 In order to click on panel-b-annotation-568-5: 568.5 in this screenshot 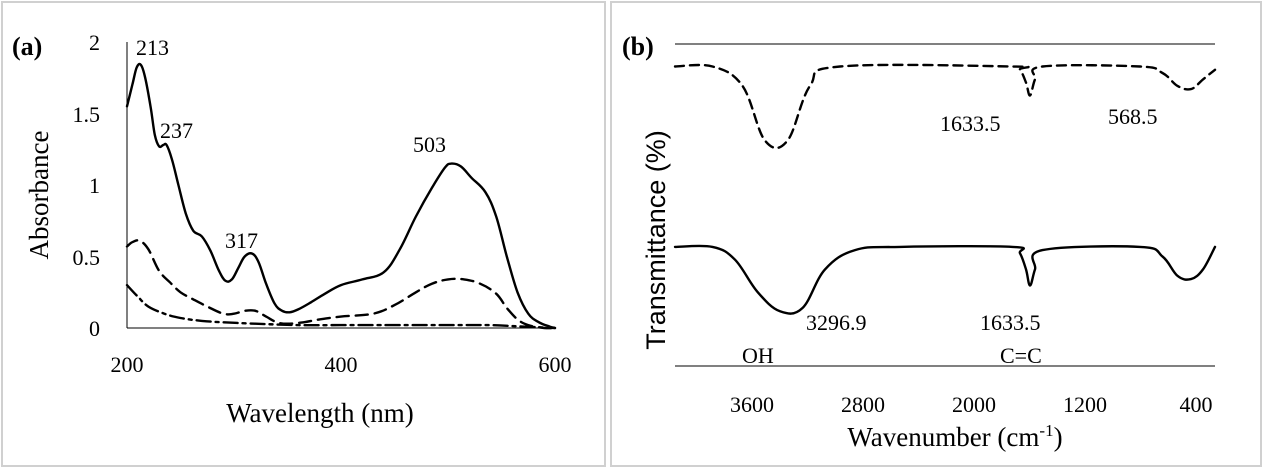, I will do `click(1133, 116)`.